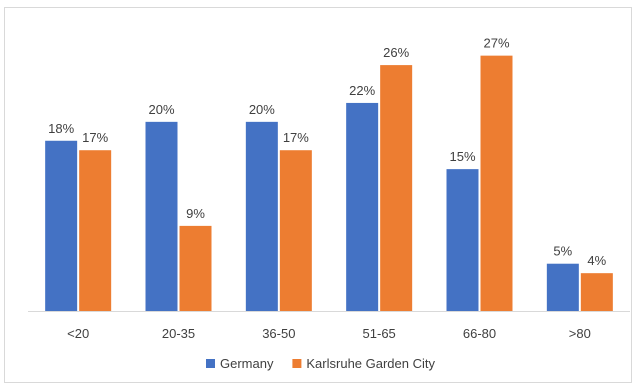  I want to click on legend-label-karlsruhe: Karlsruhe Garden City, so click(370, 363).